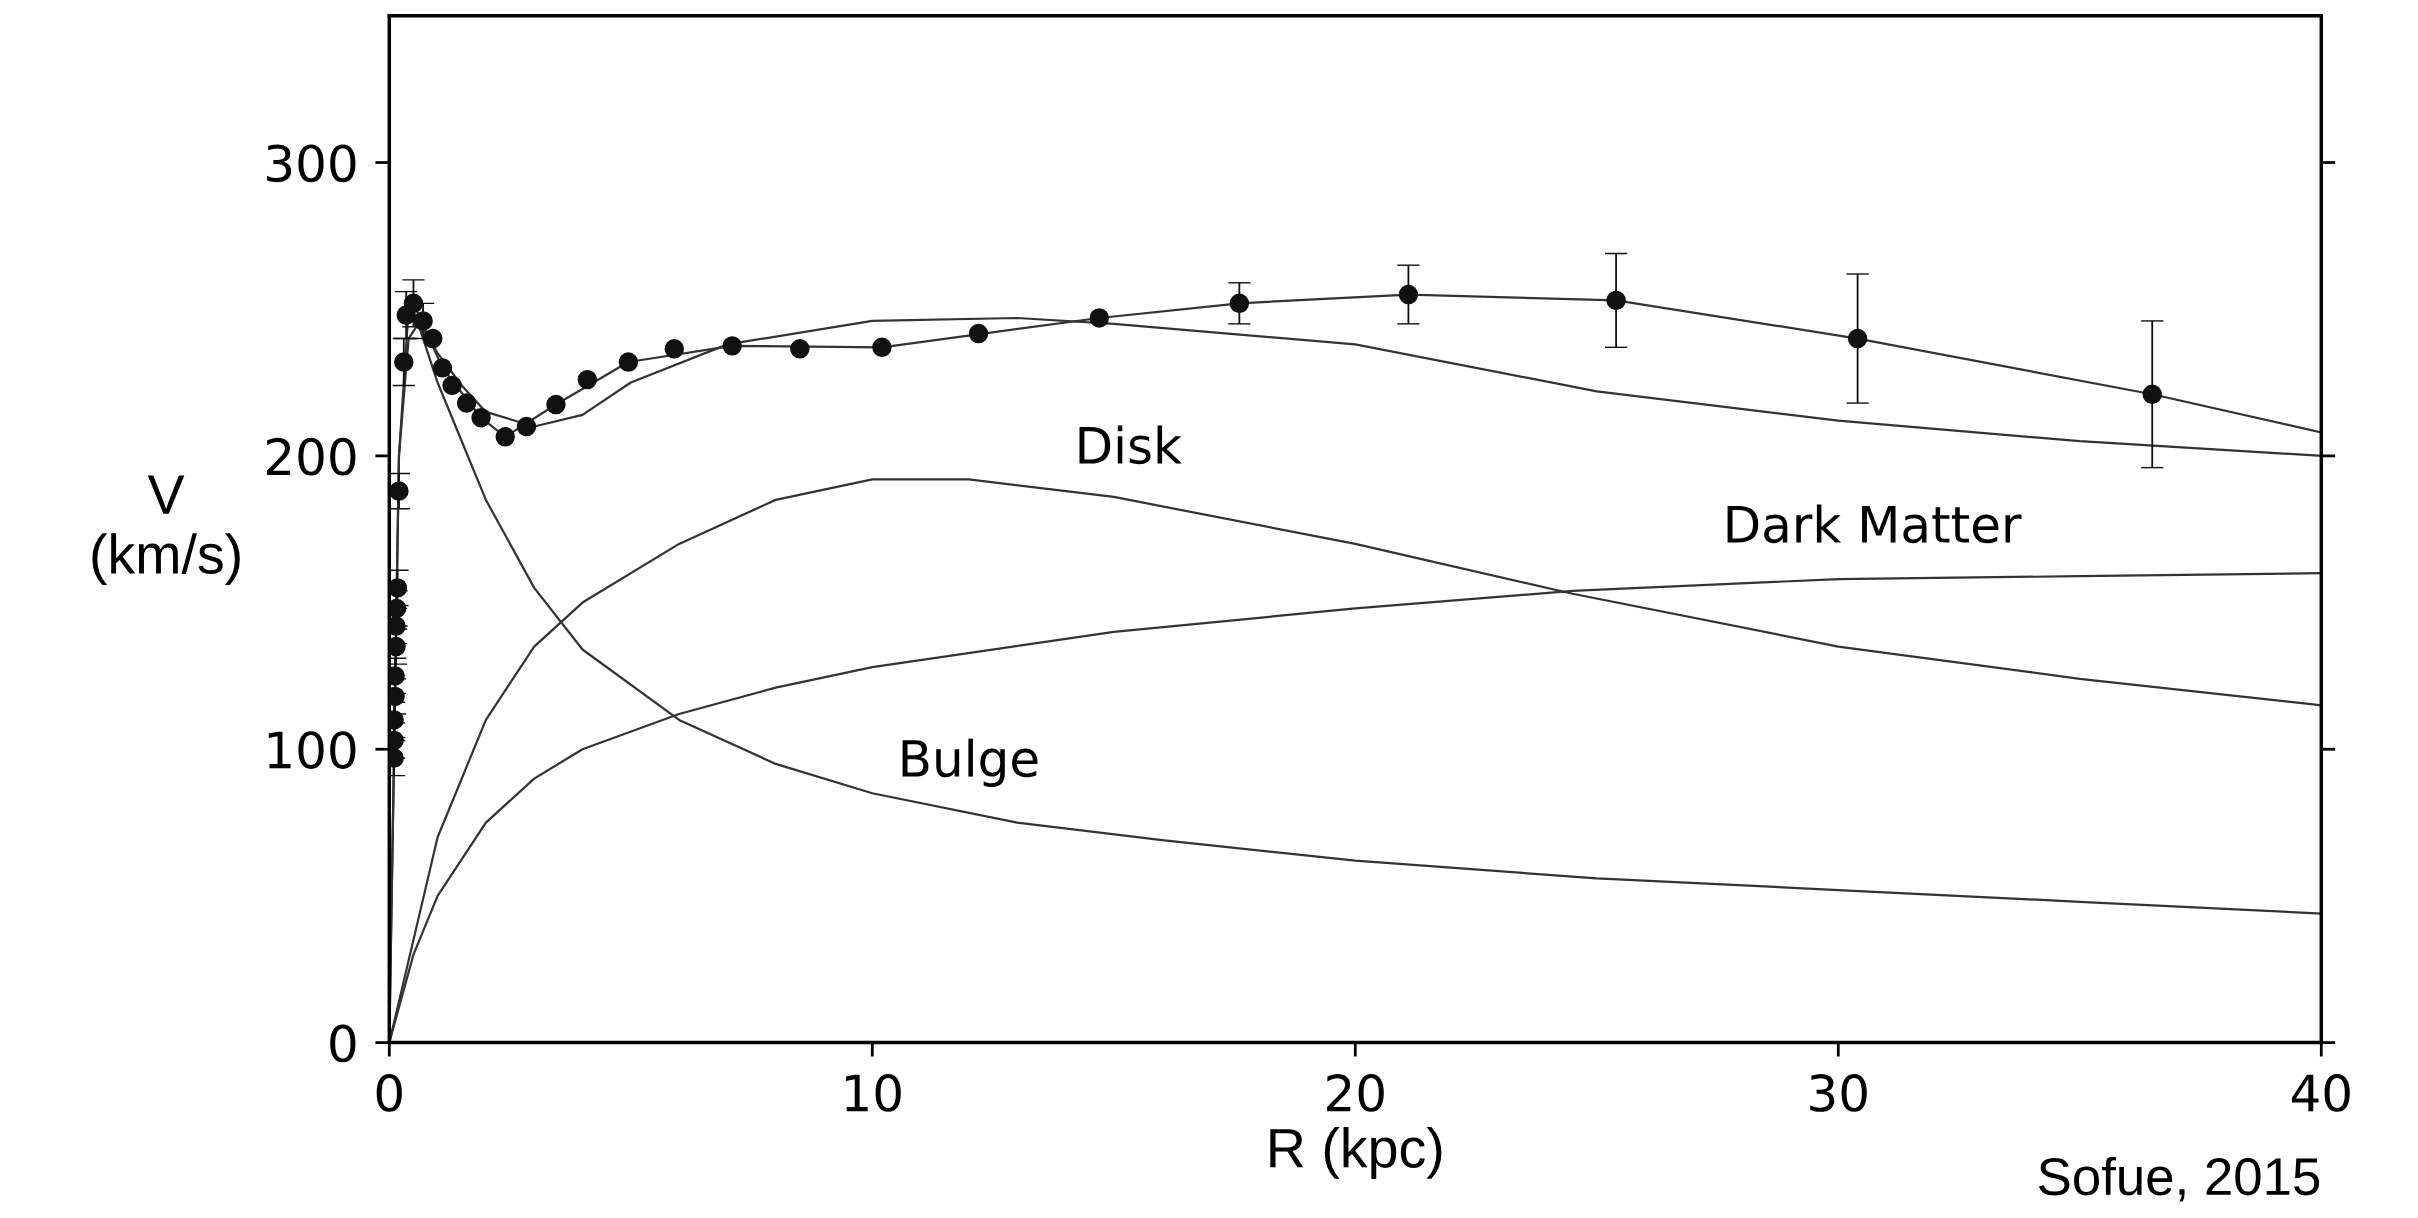  I want to click on y-tick-label: 100, so click(312, 750).